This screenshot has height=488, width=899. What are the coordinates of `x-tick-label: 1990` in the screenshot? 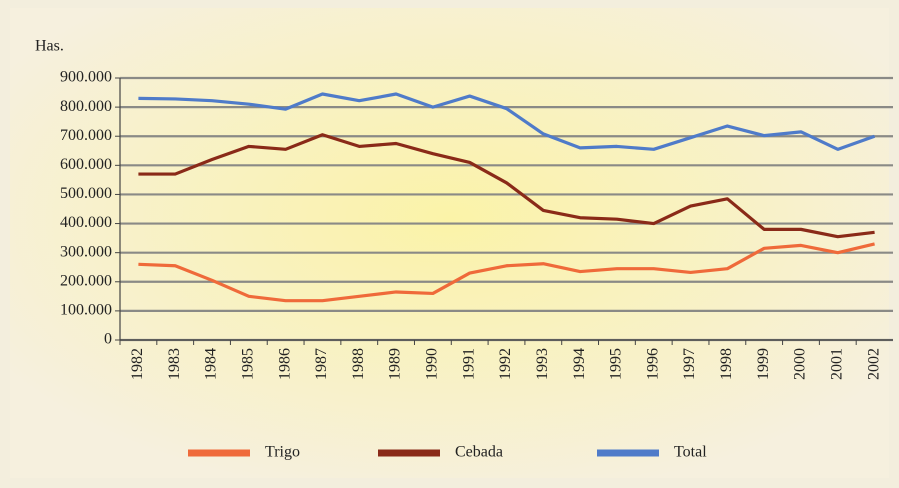 It's located at (432, 364).